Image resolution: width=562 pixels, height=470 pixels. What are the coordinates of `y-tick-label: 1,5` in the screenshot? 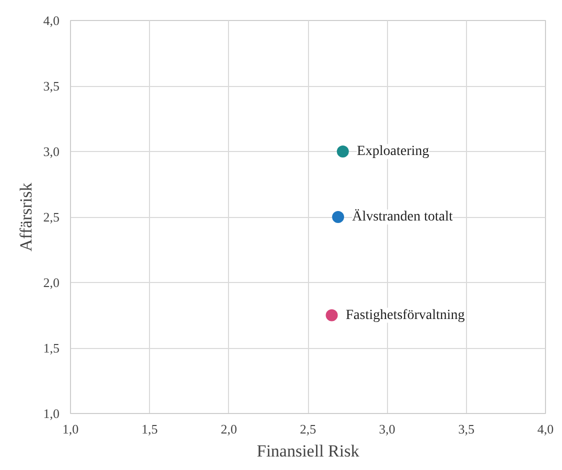 It's located at (51, 348).